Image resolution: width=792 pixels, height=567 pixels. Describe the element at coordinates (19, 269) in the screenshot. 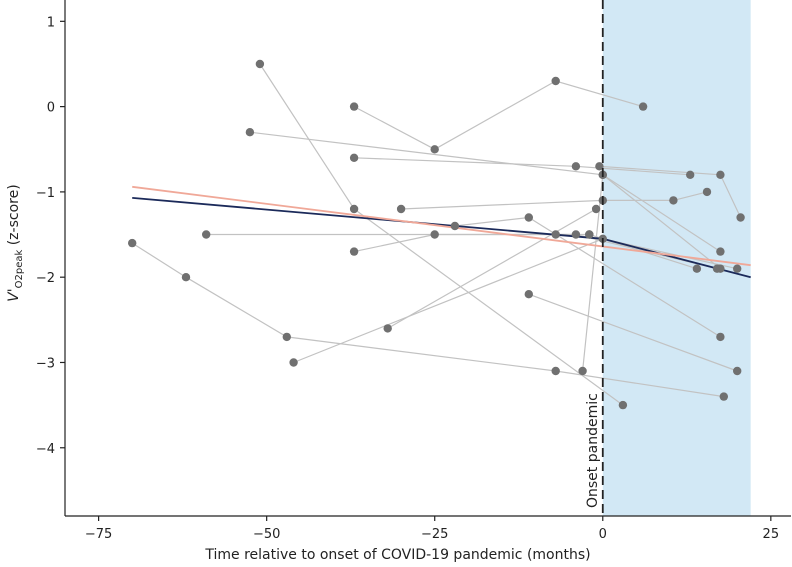

I see `y-axis-label-subscript: O2peak` at that location.